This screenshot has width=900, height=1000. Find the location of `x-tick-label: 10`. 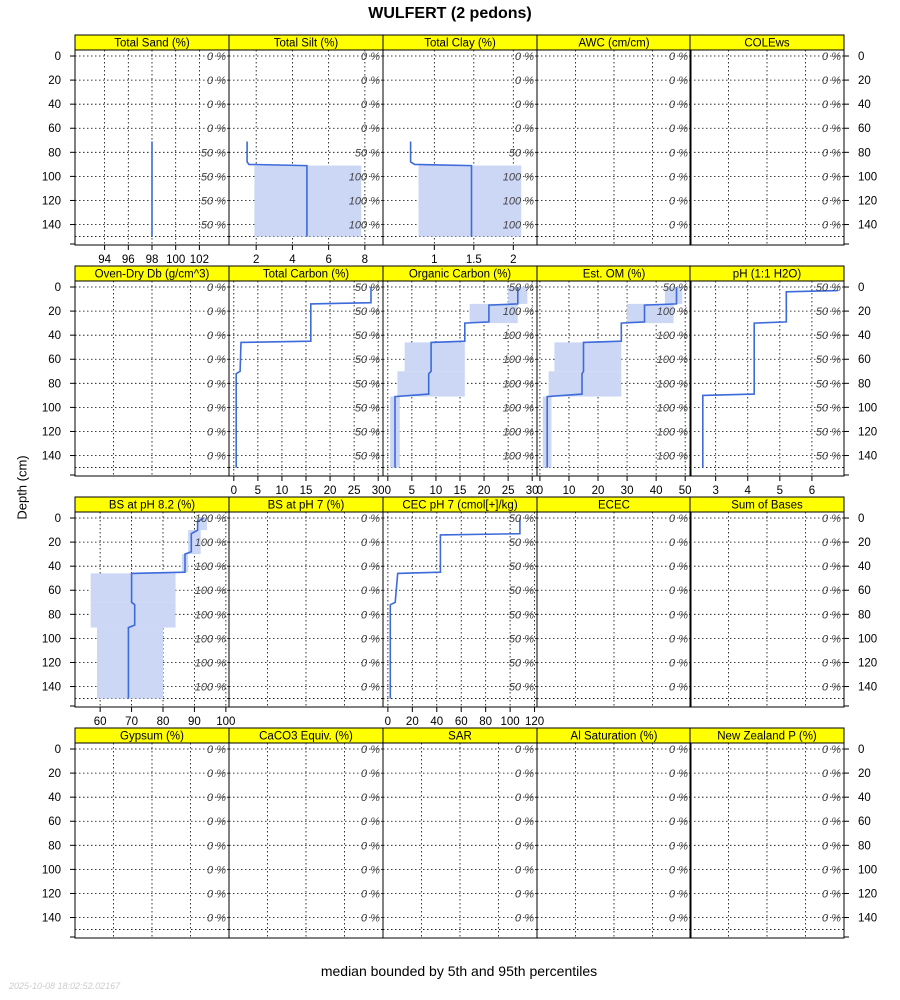

x-tick-label: 10 is located at coordinates (569, 491).